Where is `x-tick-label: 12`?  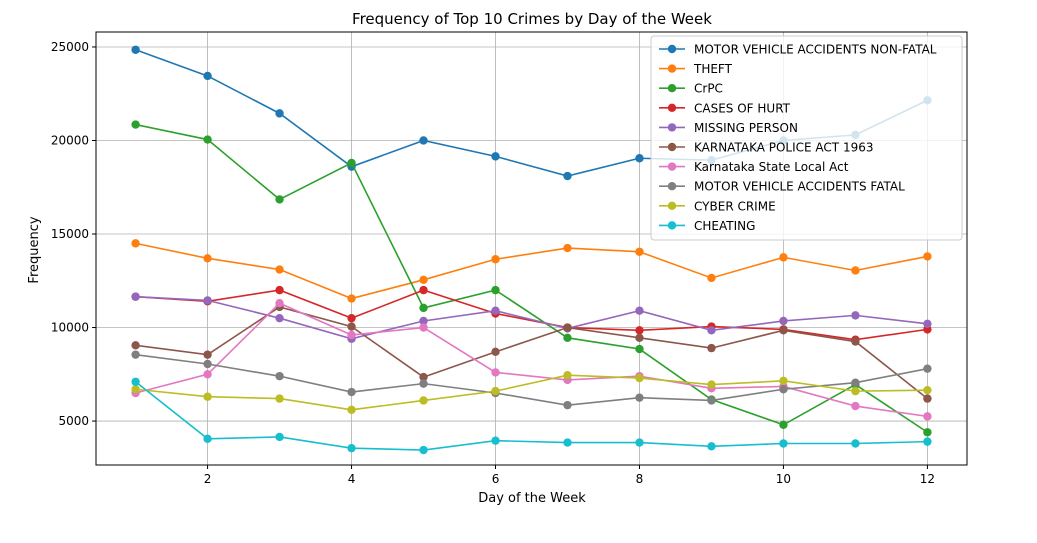 x-tick-label: 12 is located at coordinates (927, 479).